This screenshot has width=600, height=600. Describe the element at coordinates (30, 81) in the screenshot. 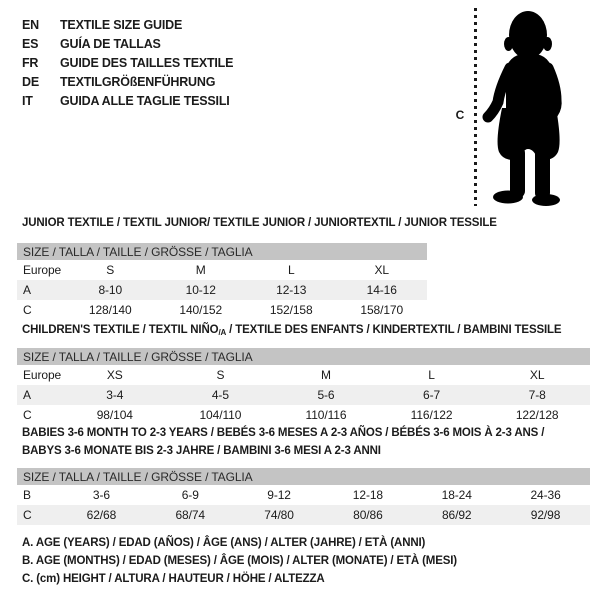

I see `language-code: DE` at that location.